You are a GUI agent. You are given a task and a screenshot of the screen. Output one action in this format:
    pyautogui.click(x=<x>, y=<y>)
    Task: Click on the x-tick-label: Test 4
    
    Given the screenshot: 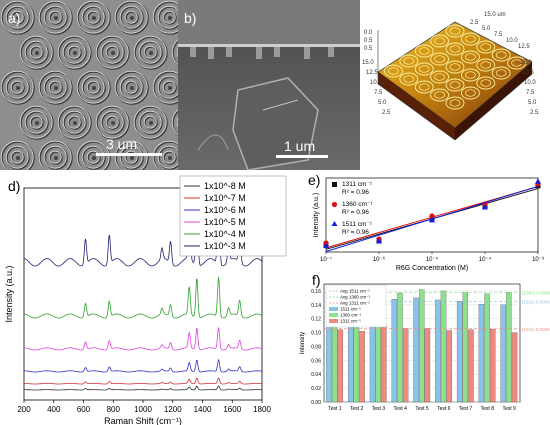 What is the action you would take?
    pyautogui.click(x=401, y=409)
    